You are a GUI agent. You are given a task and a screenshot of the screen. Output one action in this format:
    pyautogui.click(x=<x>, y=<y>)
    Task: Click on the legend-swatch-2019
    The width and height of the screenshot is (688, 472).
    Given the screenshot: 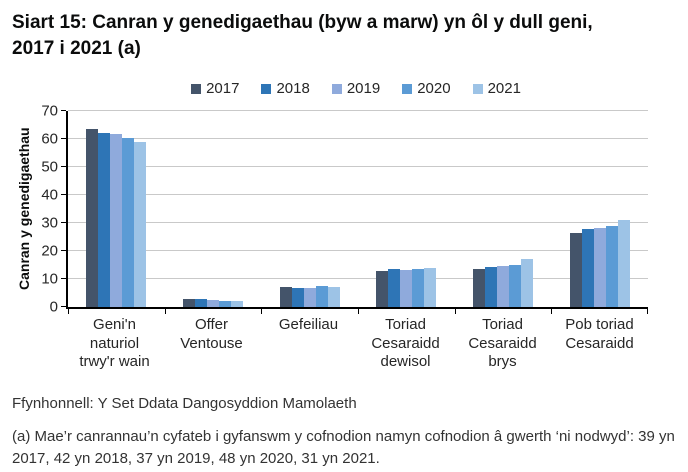 What is the action you would take?
    pyautogui.click(x=336, y=88)
    